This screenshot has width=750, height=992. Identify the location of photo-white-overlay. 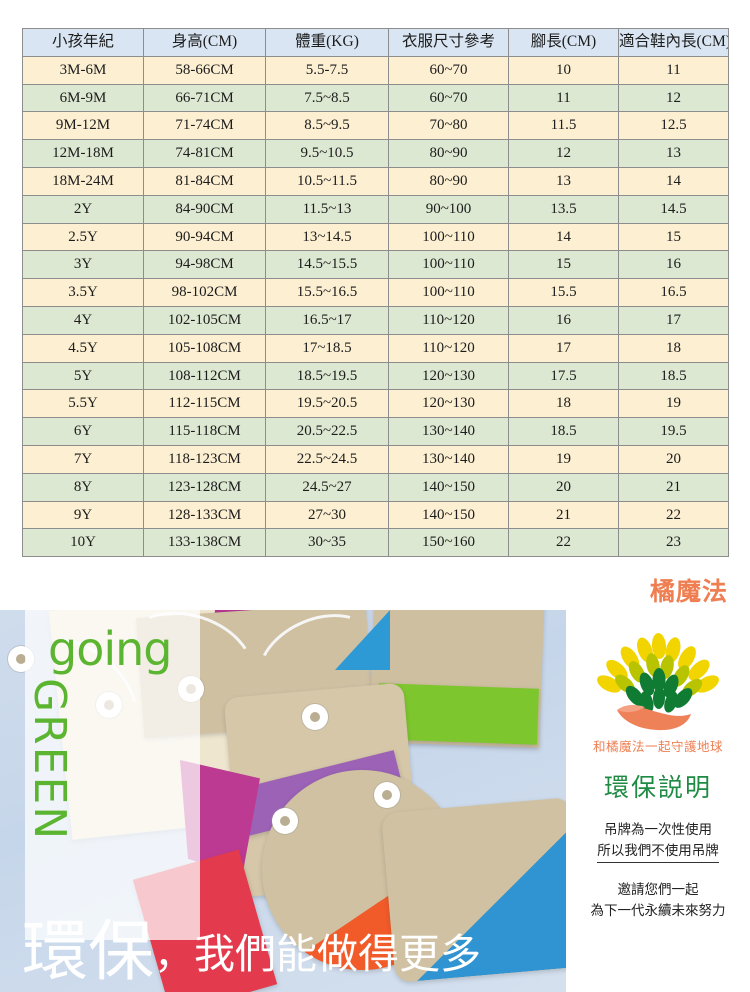
(112, 775).